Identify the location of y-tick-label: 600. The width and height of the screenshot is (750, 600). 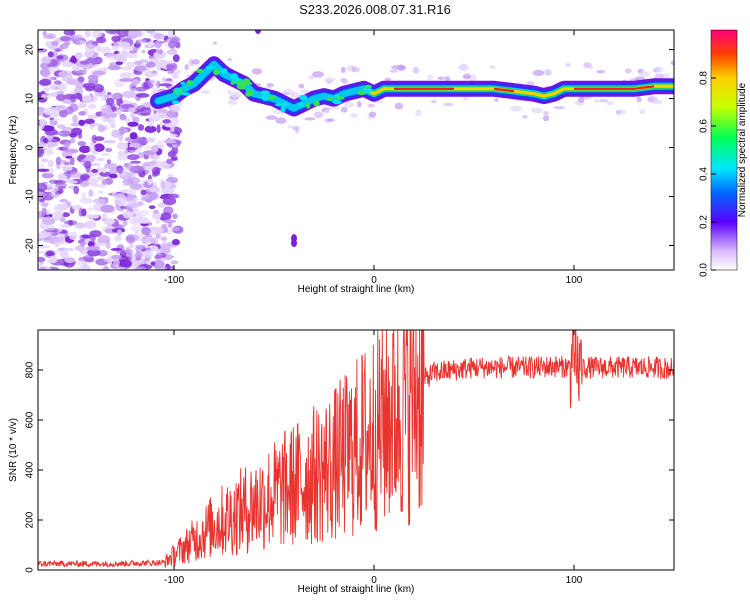
(30, 419).